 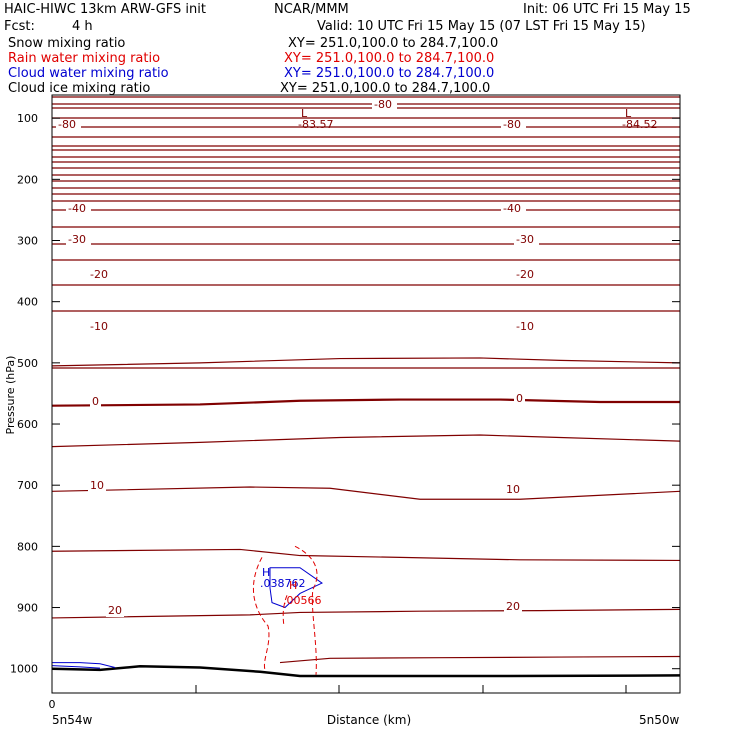 What do you see at coordinates (389, 58) in the screenshot?
I see `field-xy-rain: XY= 251.0,100.0 to 284.7,100.0` at bounding box center [389, 58].